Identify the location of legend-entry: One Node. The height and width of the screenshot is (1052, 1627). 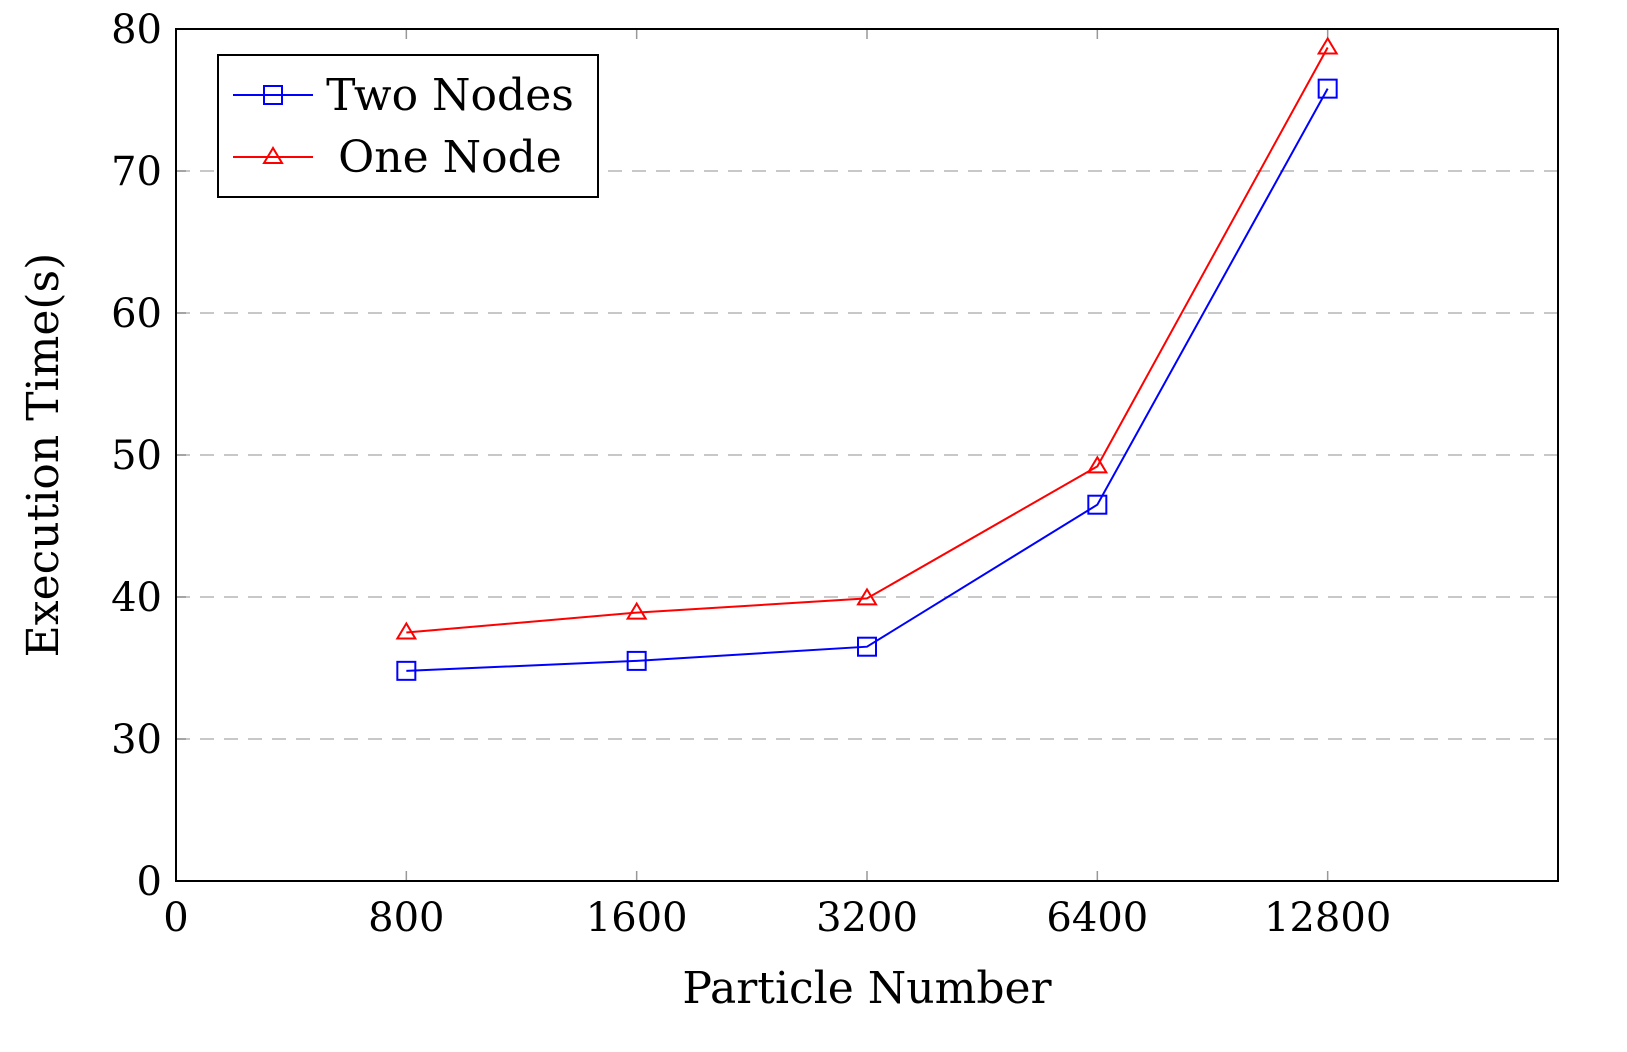
(397, 157).